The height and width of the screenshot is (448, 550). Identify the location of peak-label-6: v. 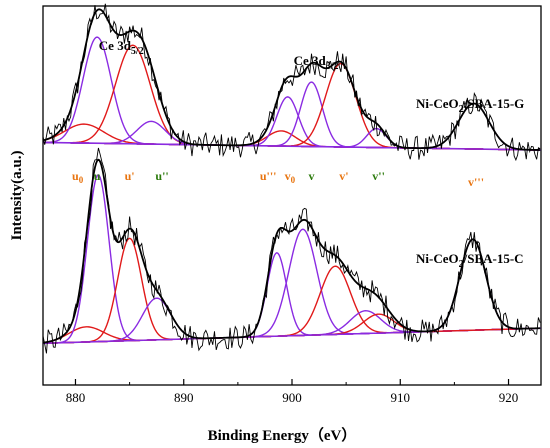
(311, 176).